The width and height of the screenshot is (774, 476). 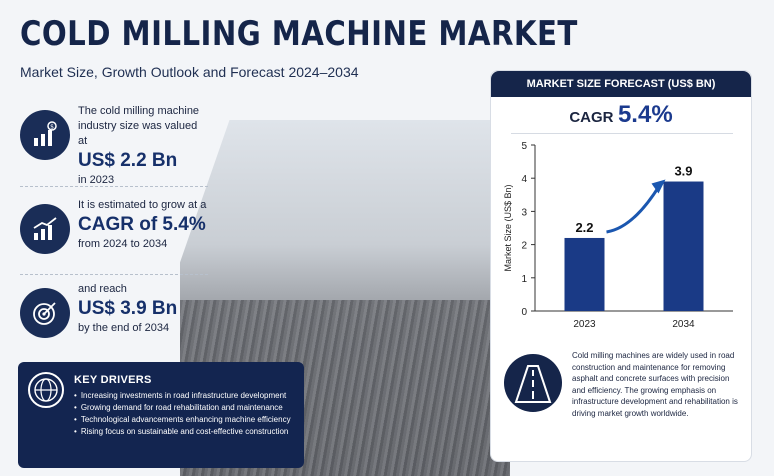 I want to click on growth-arrow, so click(x=633, y=209).